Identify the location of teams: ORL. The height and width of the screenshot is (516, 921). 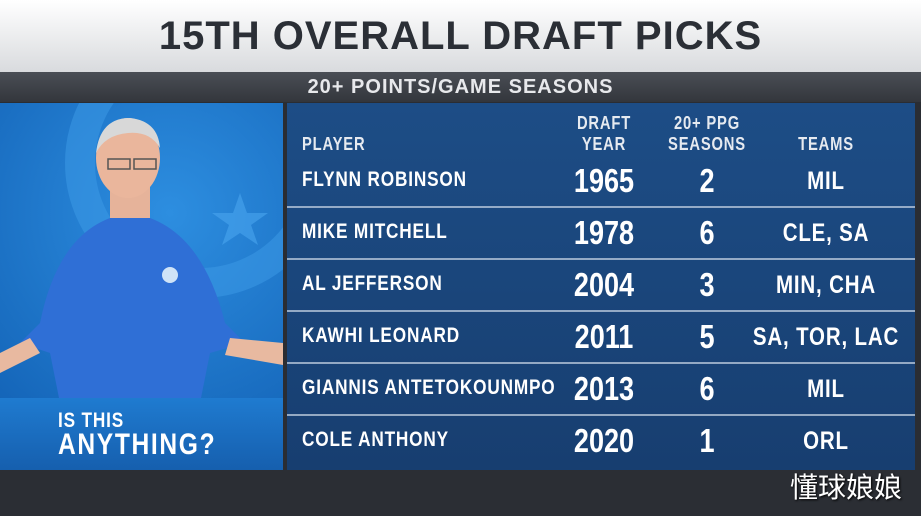
(826, 441).